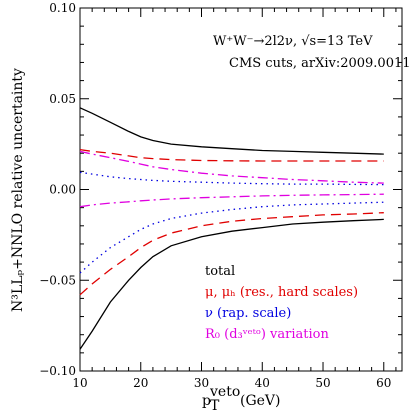  What do you see at coordinates (231, 178) in the screenshot?
I see `series-2-upper-line` at bounding box center [231, 178].